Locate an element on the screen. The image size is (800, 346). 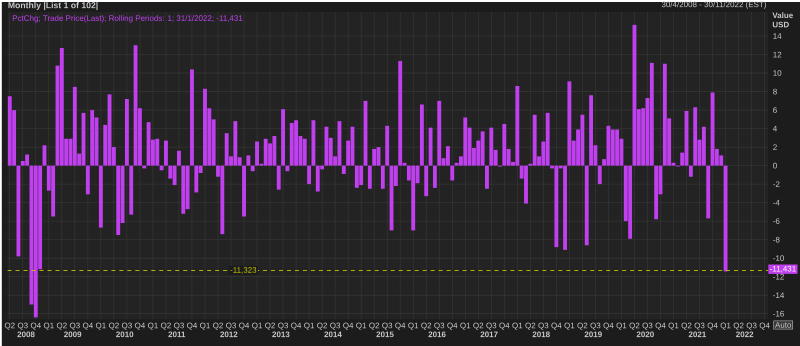
chart-title: Monthly |List 1 of 102| is located at coordinates (53, 6).